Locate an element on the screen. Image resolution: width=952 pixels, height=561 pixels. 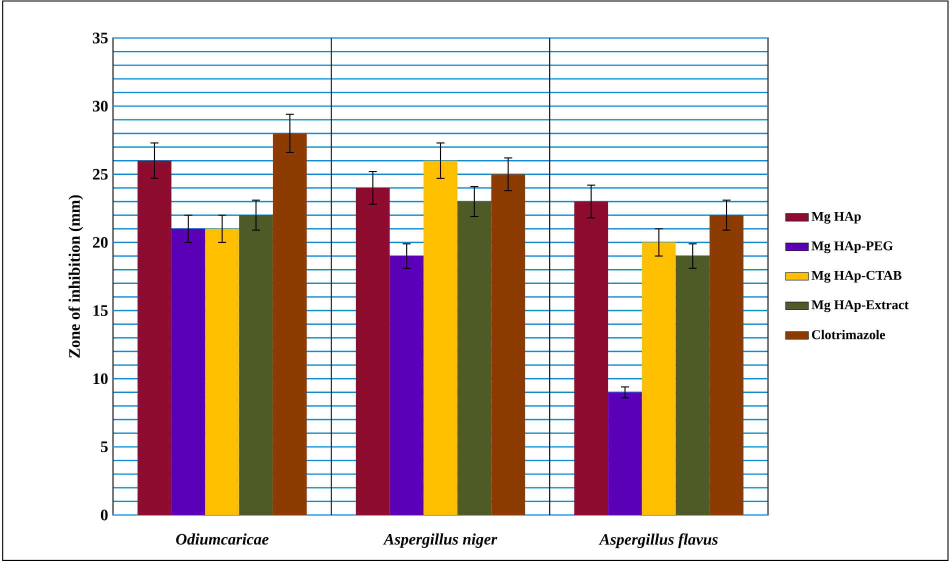
y-tick-label: 10 is located at coordinates (101, 378).